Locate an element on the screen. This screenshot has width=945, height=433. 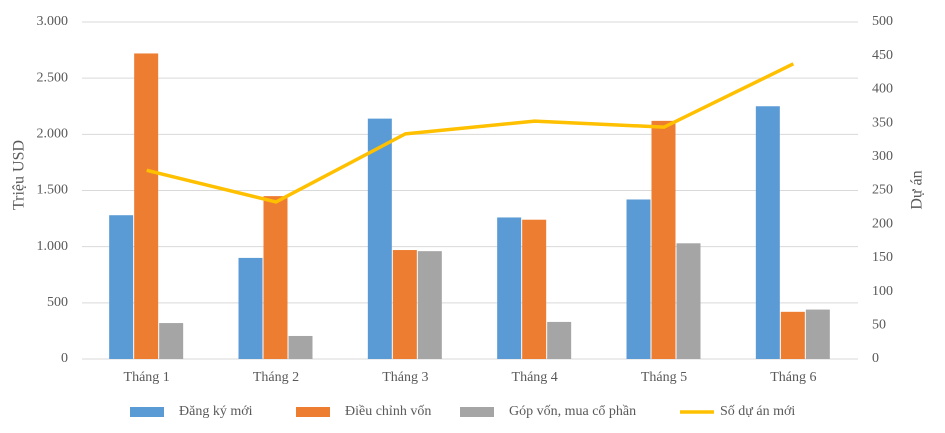
y2-tick-label: 300 is located at coordinates (882, 156).